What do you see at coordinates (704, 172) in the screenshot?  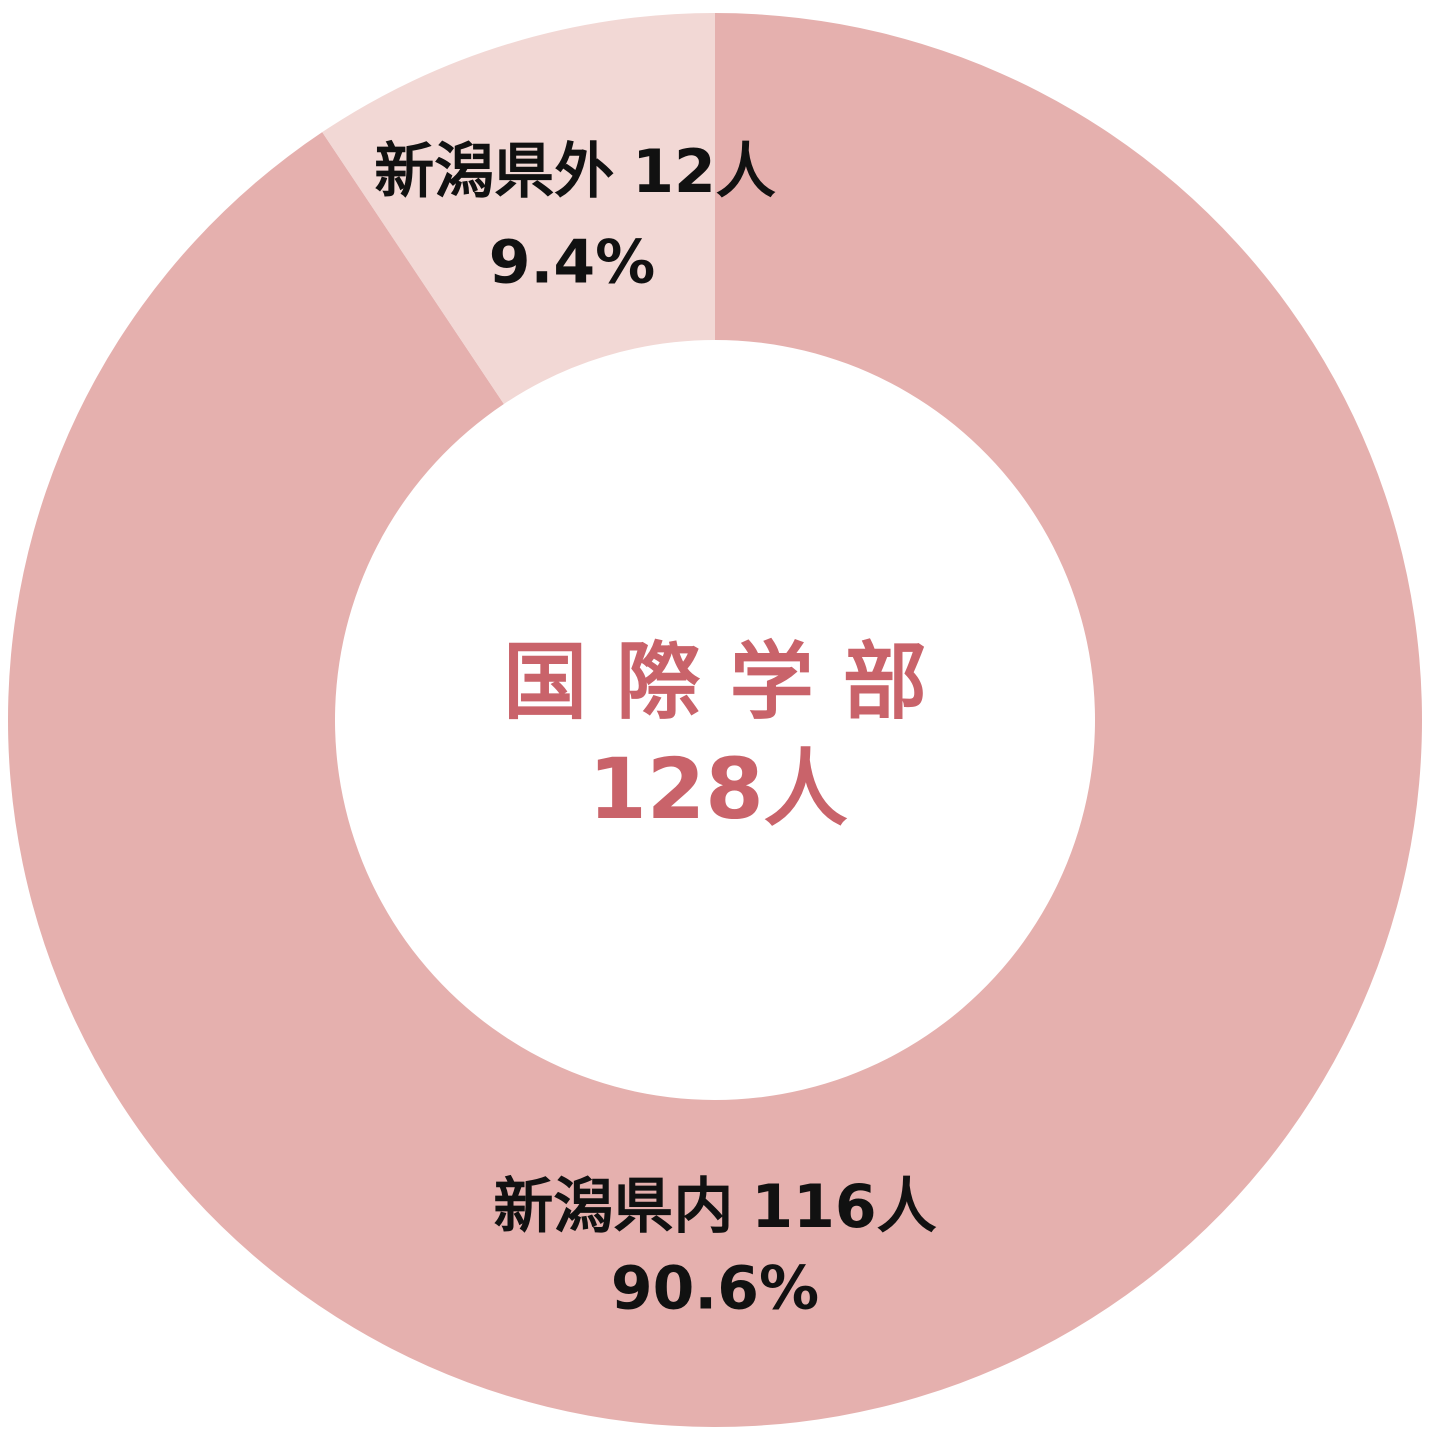 I see `value-label: 12人` at bounding box center [704, 172].